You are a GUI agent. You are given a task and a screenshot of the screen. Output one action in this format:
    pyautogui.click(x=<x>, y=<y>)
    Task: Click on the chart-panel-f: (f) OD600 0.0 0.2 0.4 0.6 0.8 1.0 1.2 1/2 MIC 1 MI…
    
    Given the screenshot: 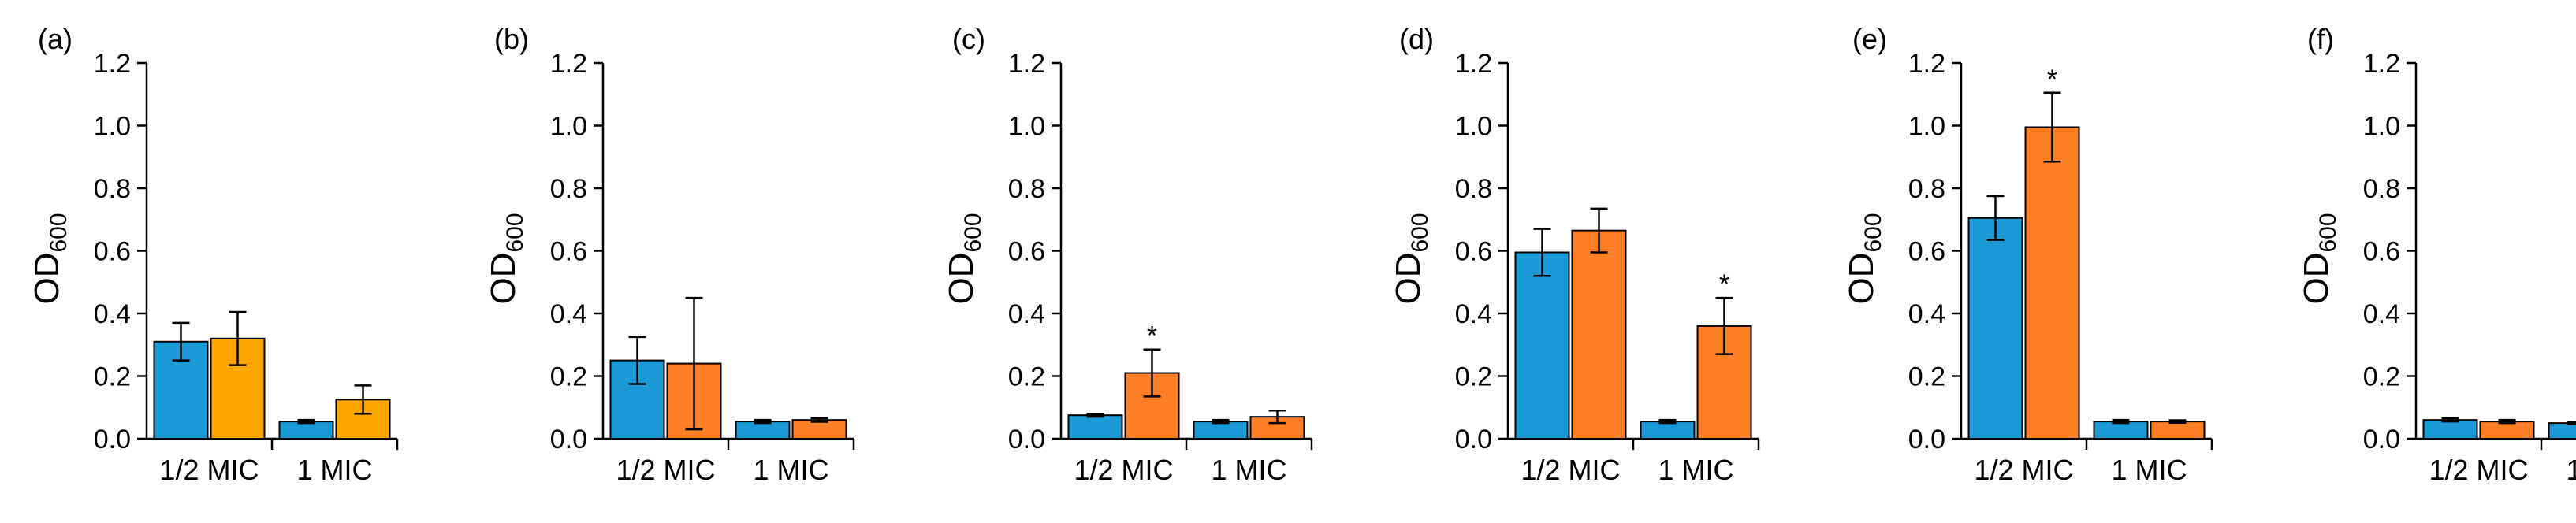 What is the action you would take?
    pyautogui.click(x=2436, y=255)
    